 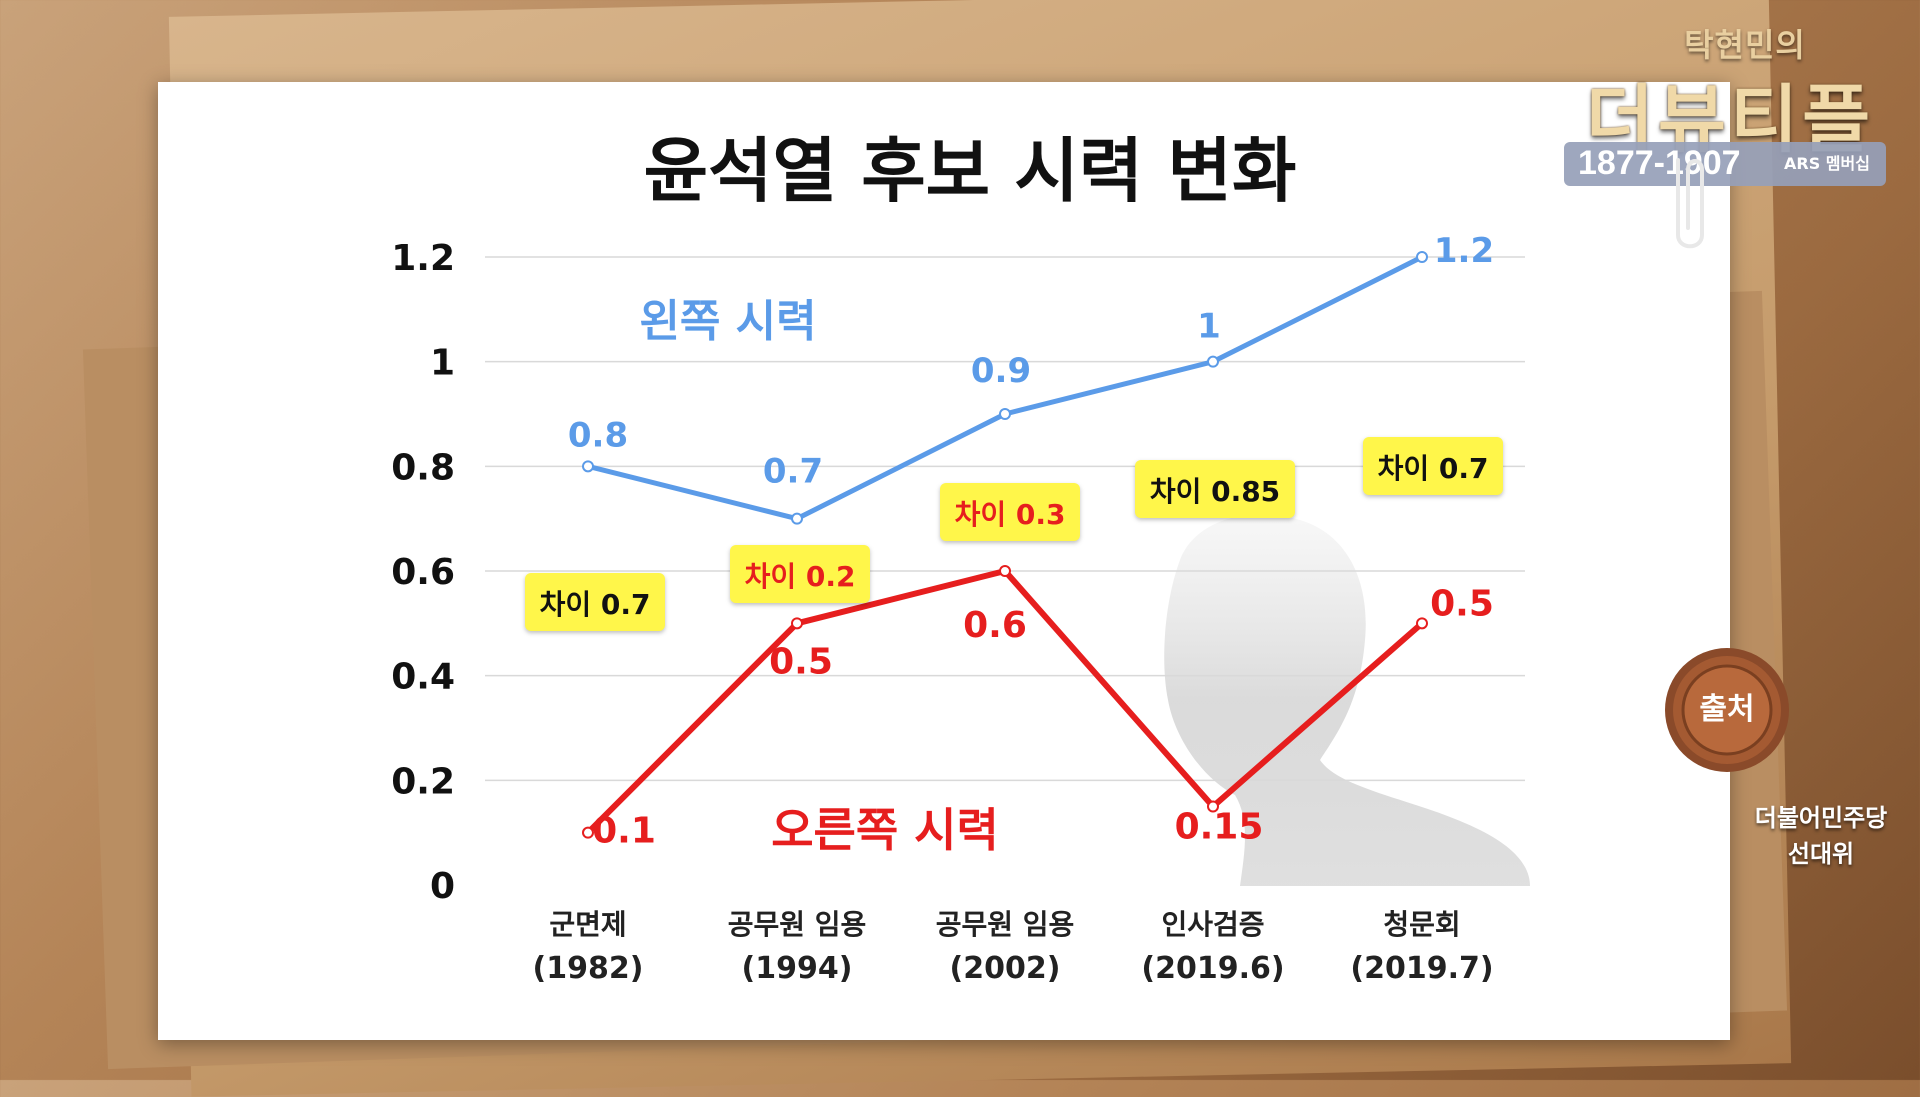 What do you see at coordinates (1209, 327) in the screenshot?
I see `data-label: 1` at bounding box center [1209, 327].